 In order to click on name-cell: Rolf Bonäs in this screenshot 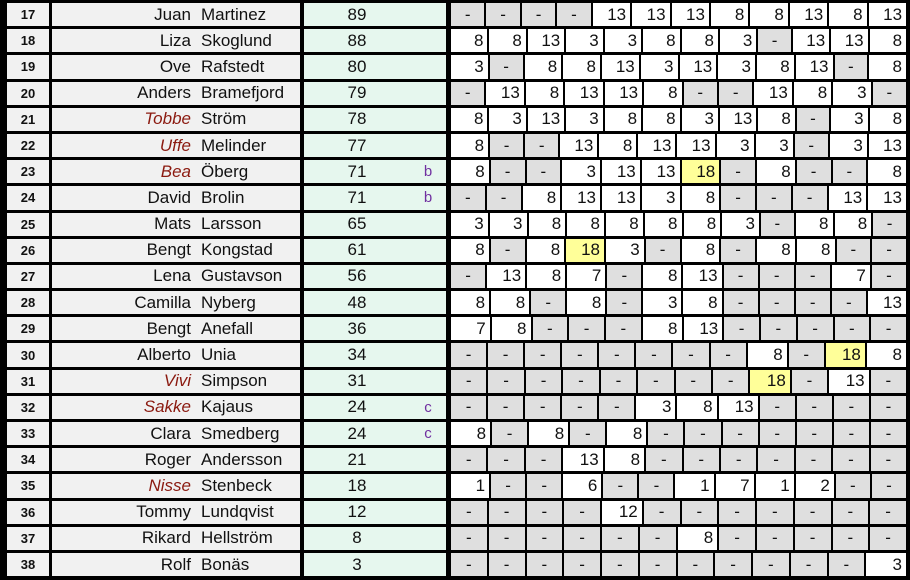, I will do `click(178, 564)`.